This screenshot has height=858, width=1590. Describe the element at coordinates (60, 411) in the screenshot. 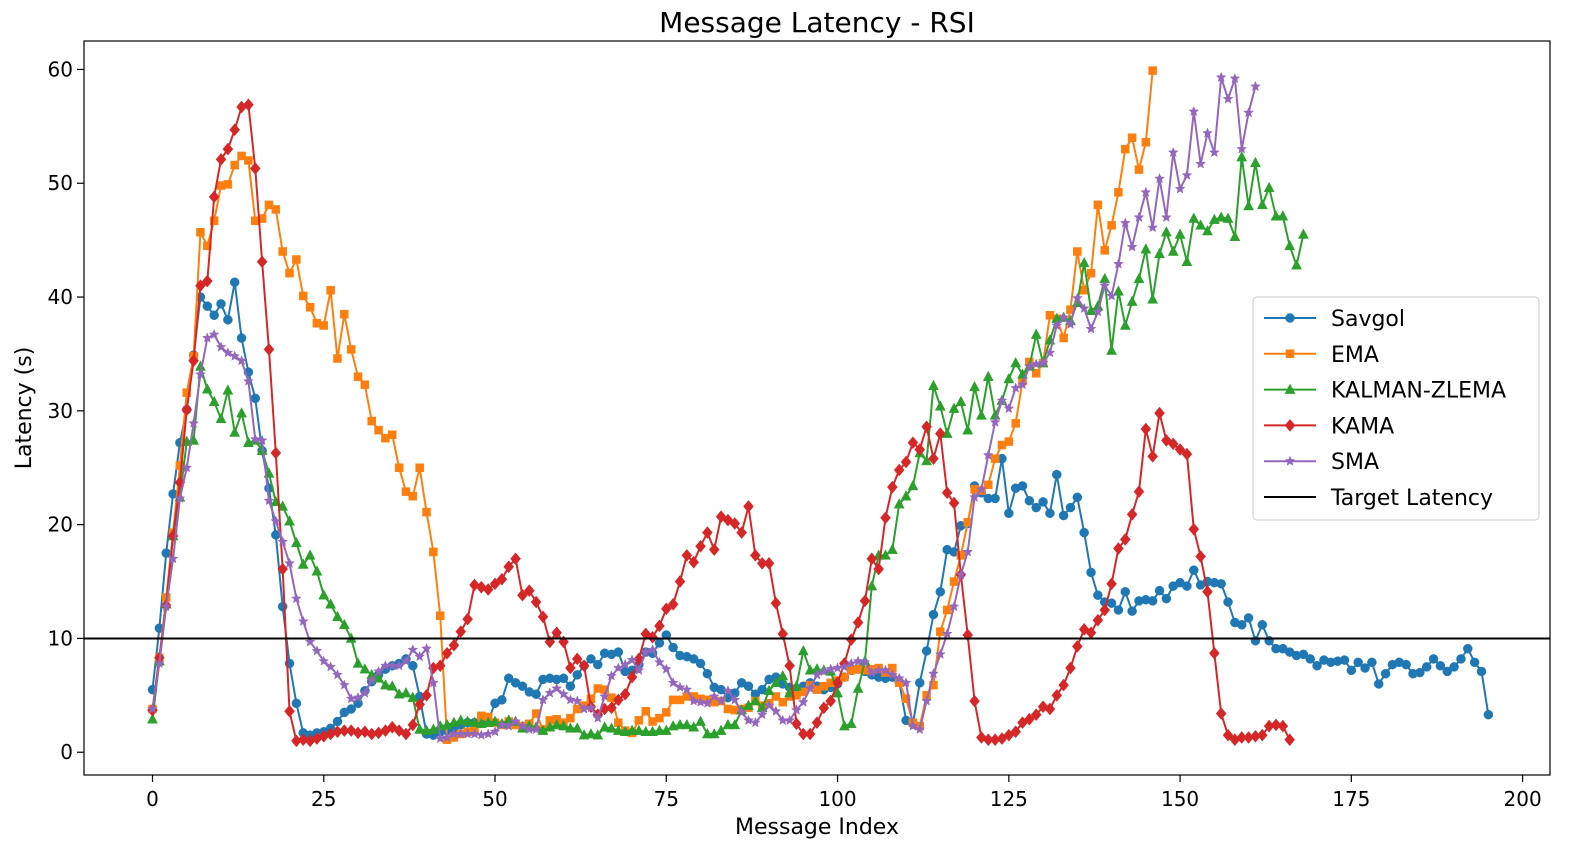

I see `y-tick-label: 30` at that location.